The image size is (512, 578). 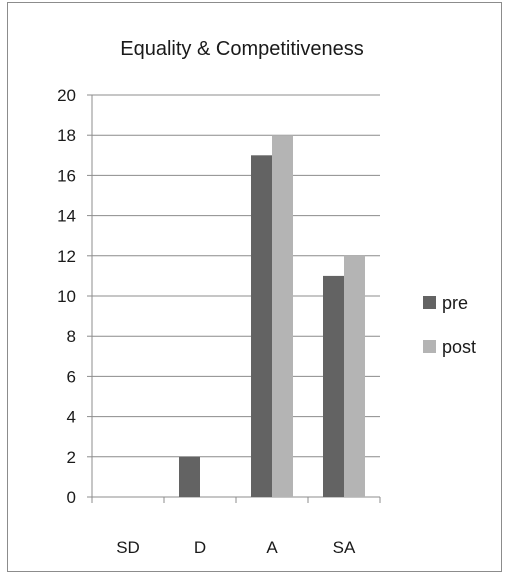 I want to click on x-tick-label: SD, so click(x=128, y=547).